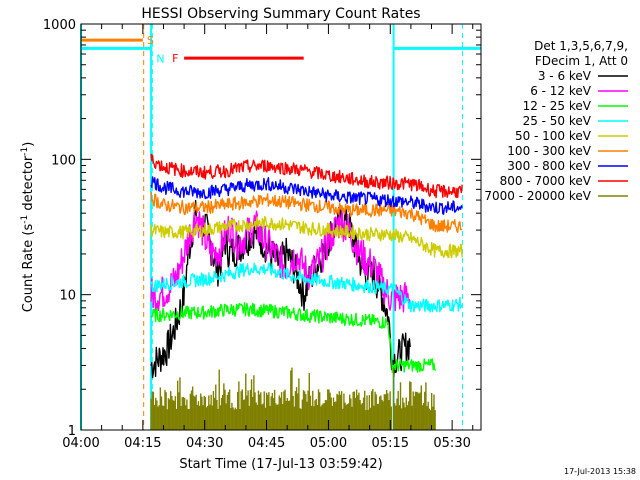  Describe the element at coordinates (28, 268) in the screenshot. I see `y-axis-label-main: Count Rate (s` at that location.